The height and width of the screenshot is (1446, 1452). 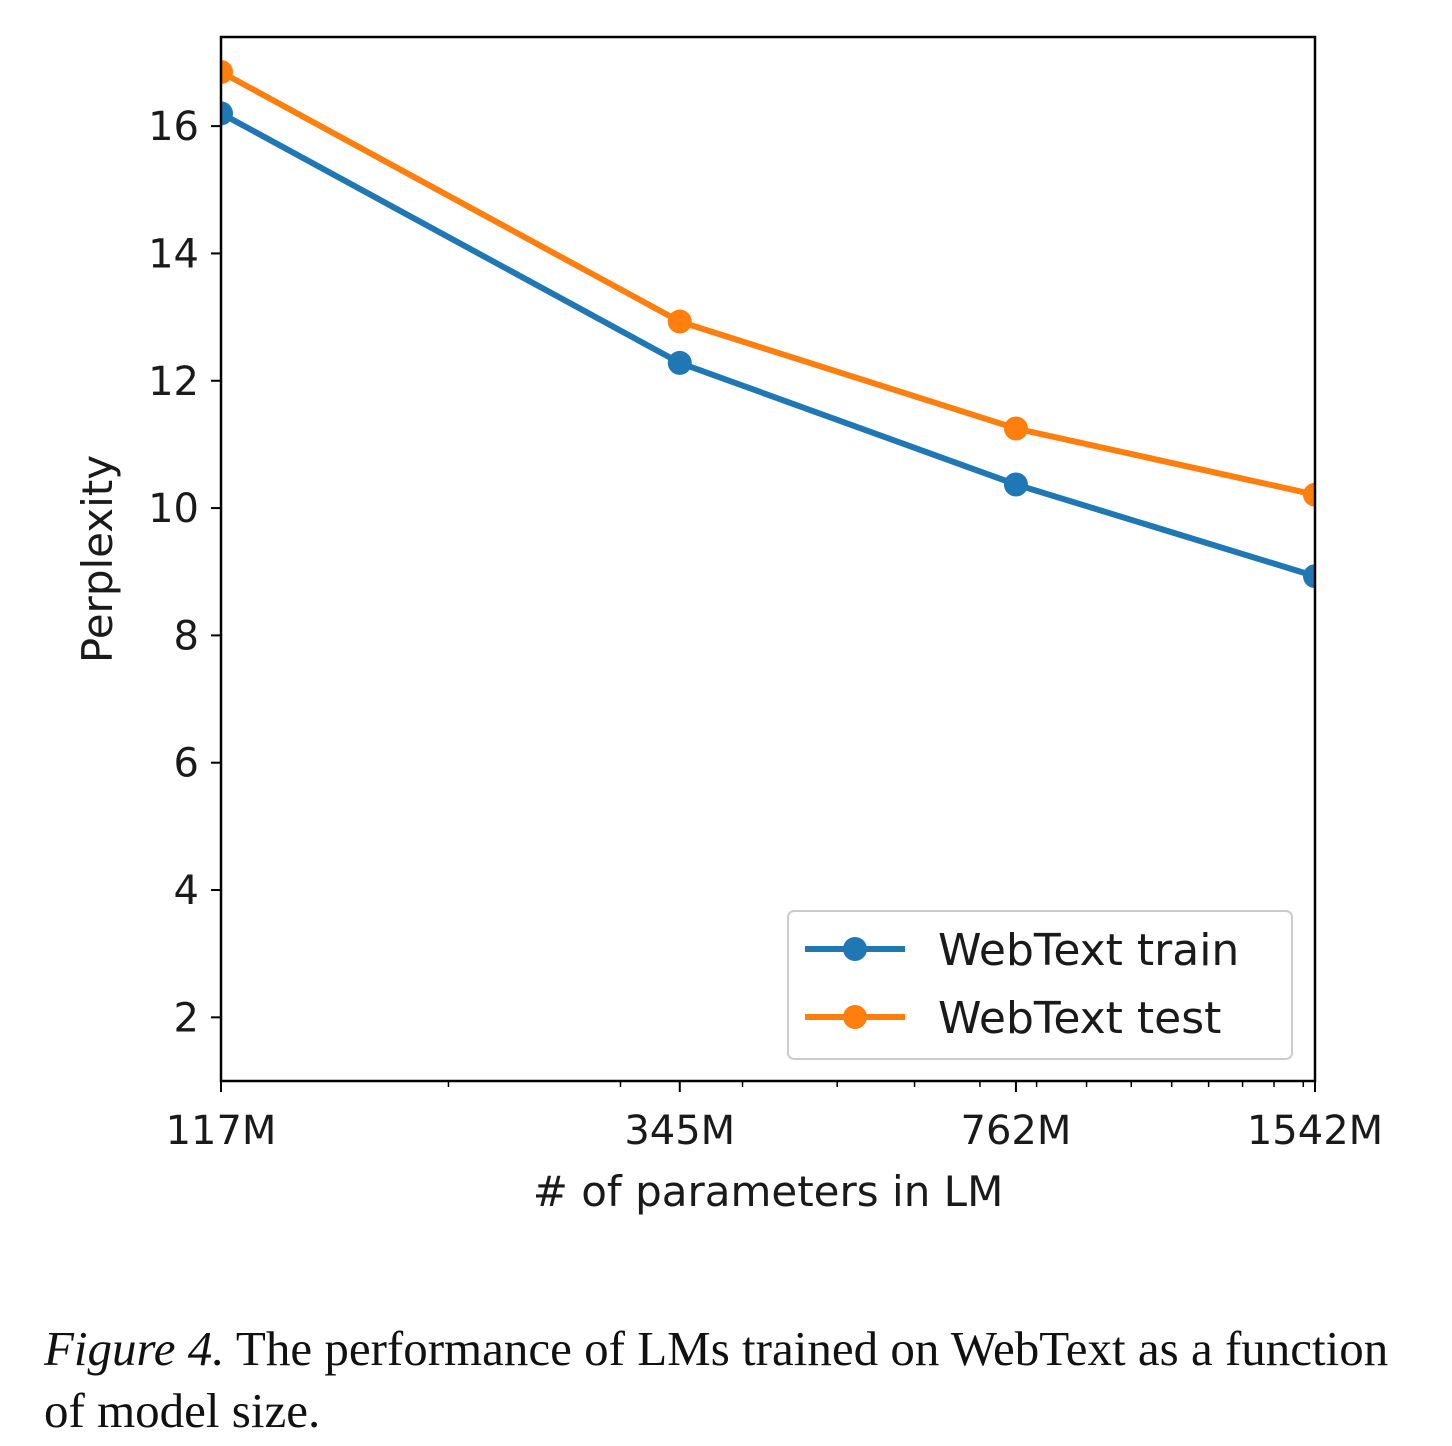 I want to click on x-axis-label: # of parameters in LM, so click(x=768, y=1191).